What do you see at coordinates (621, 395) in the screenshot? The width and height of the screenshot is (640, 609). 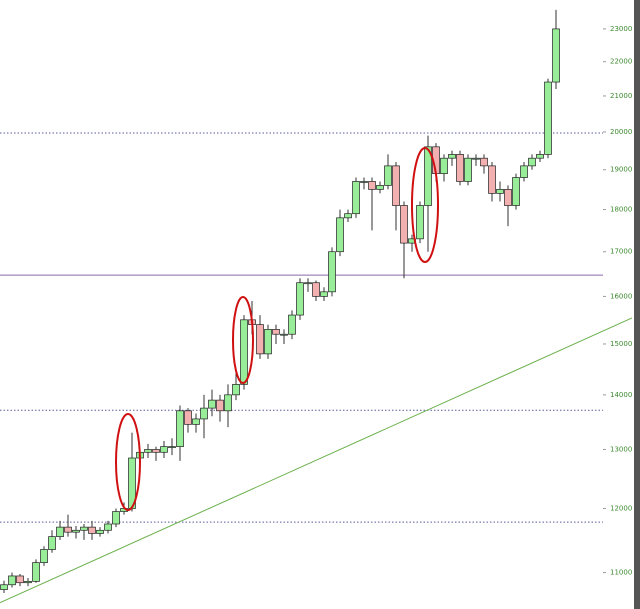 I see `y-tick-label: 14000` at bounding box center [621, 395].